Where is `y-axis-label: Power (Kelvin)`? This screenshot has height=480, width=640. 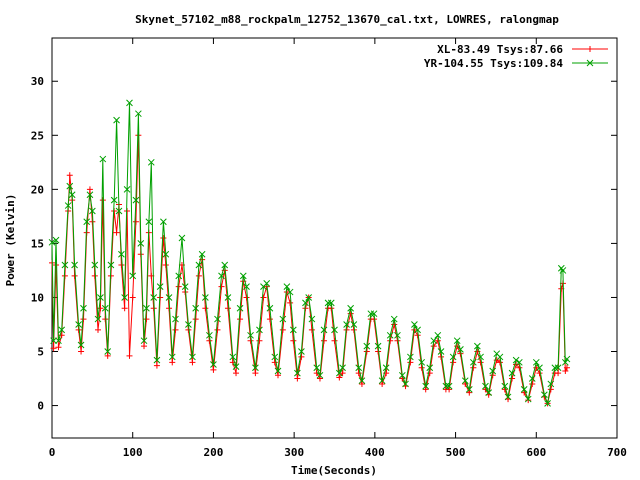
y-axis-label: Power (Kelvin) is located at coordinates (10, 240).